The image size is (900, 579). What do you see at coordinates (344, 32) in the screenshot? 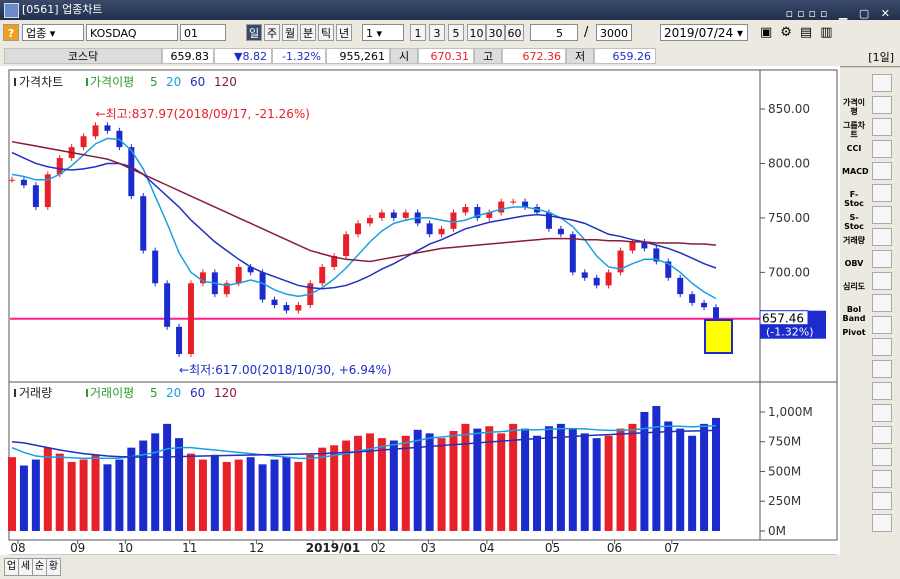
I see `period-button: 년` at bounding box center [344, 32].